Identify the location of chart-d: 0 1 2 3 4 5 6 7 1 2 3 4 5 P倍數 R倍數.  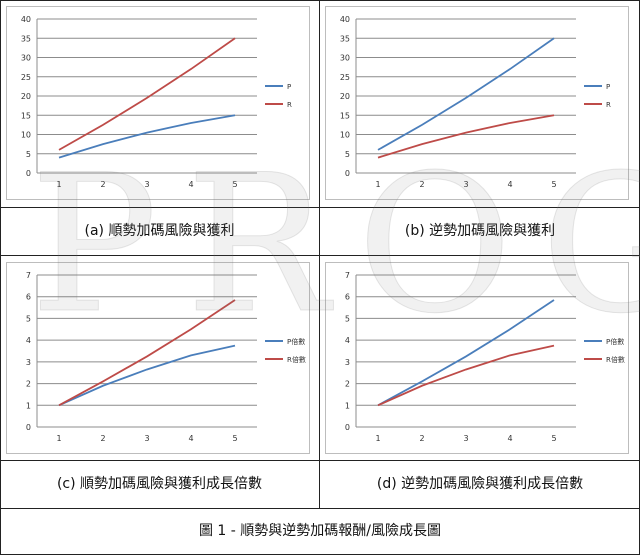
(485, 357).